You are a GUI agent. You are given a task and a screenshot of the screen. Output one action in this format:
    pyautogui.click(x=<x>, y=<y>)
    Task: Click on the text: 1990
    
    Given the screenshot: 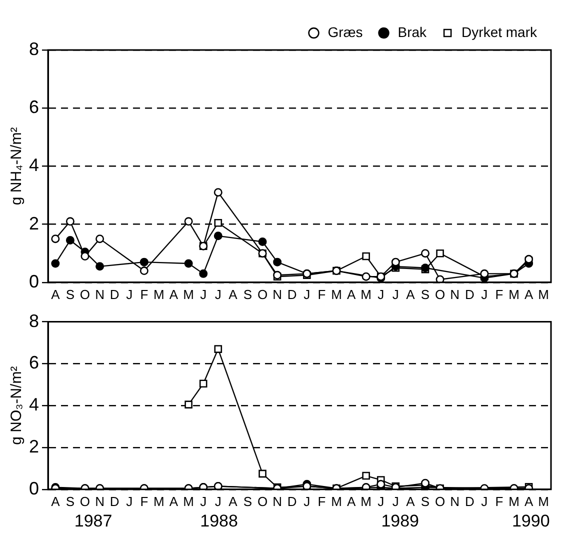 What is the action you would take?
    pyautogui.click(x=531, y=521)
    